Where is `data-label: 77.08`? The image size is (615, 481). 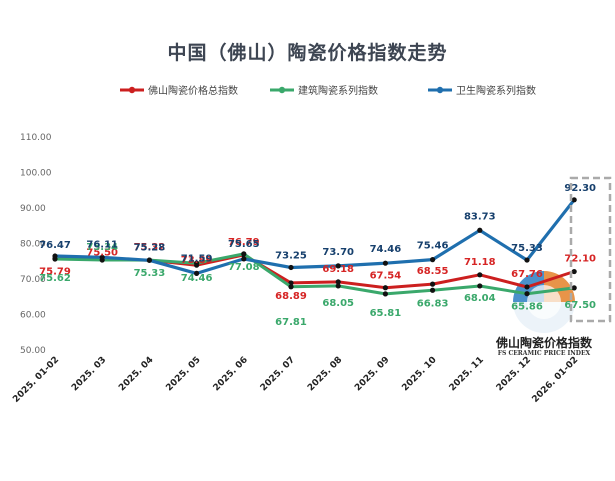 data-label: 77.08 is located at coordinates (244, 267).